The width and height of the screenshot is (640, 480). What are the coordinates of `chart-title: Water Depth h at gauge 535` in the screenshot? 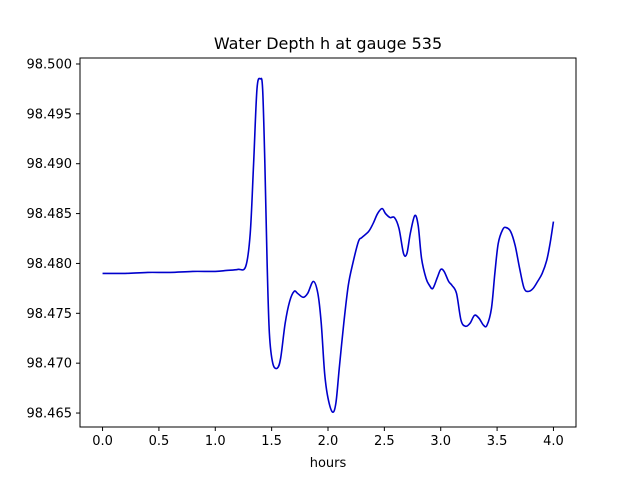 It's located at (328, 43).